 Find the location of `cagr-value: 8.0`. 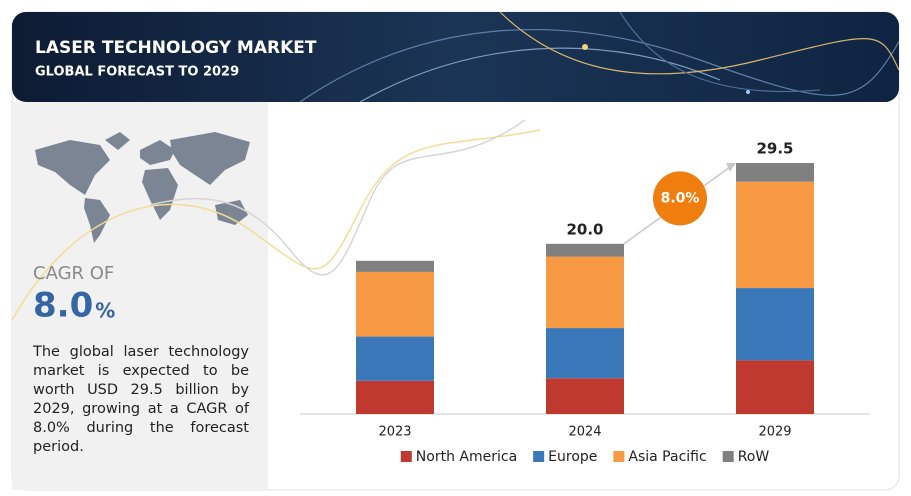

cagr-value: 8.0 is located at coordinates (63, 306).